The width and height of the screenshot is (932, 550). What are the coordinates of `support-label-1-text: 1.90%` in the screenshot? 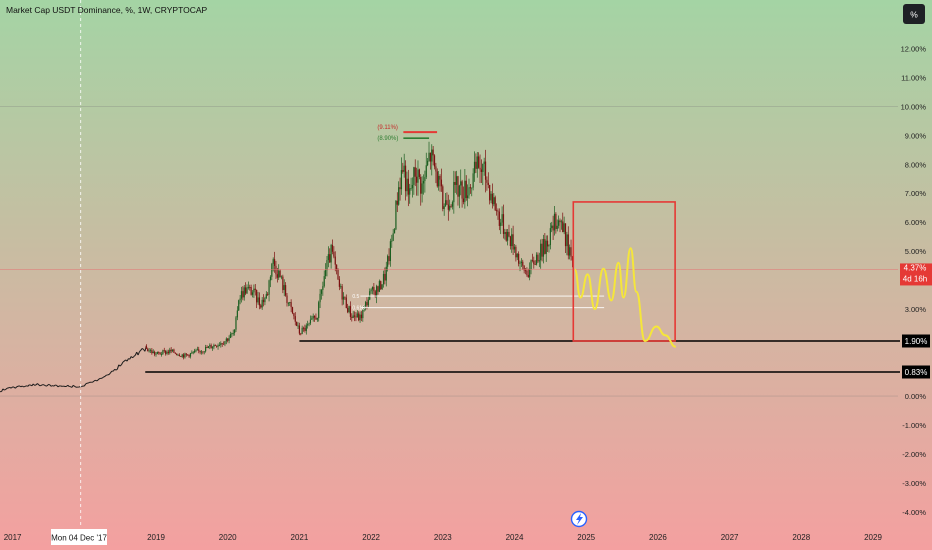 It's located at (916, 341).